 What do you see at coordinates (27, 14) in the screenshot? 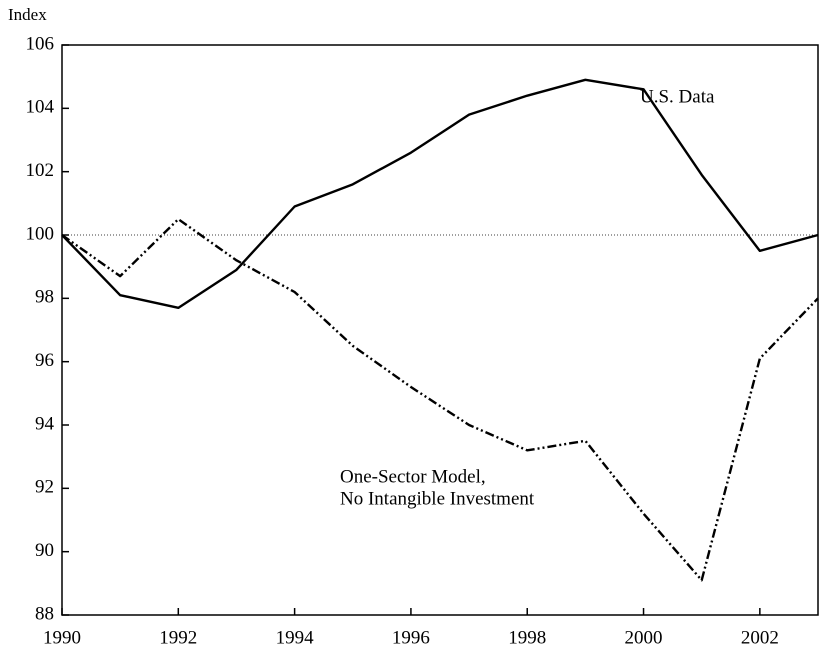
I see `y-axis-label: Index` at bounding box center [27, 14].